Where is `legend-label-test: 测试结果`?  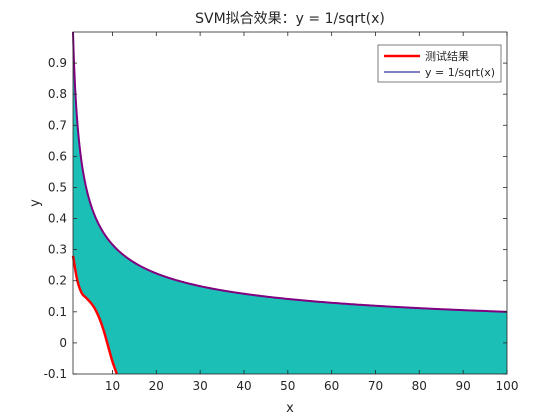 legend-label-test: 测试结果 is located at coordinates (447, 56).